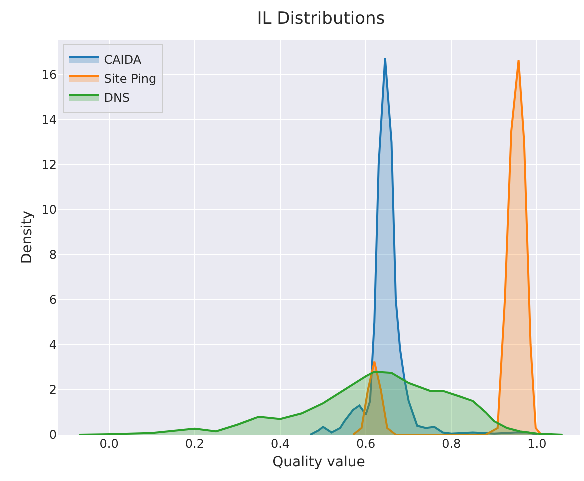 The width and height of the screenshot is (584, 481). I want to click on y-tick-label: 6, so click(53, 300).